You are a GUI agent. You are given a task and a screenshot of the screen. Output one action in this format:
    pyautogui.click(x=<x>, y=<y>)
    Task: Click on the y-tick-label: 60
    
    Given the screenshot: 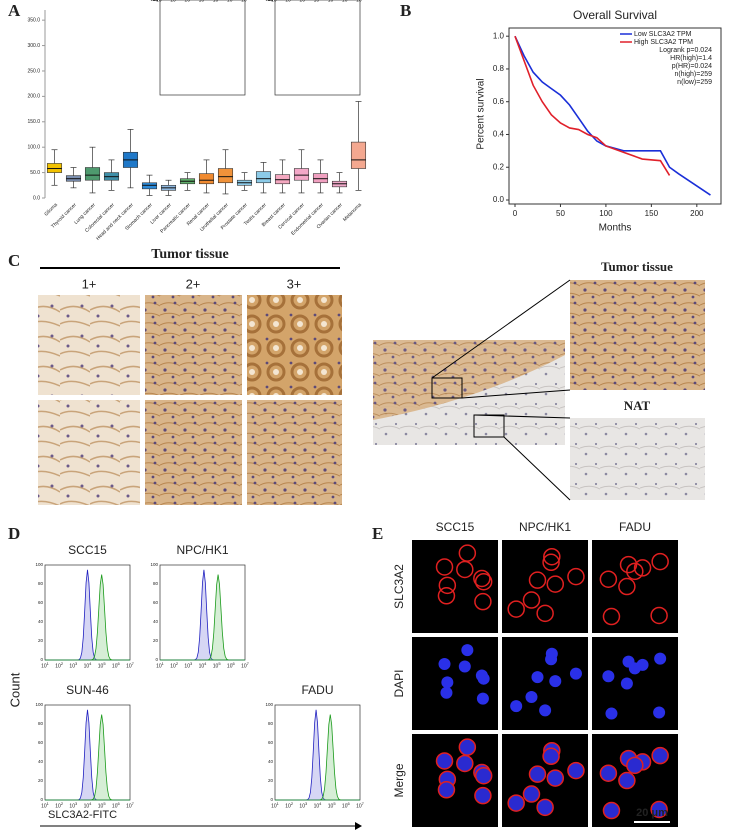 What is the action you would take?
    pyautogui.click(x=156, y=602)
    